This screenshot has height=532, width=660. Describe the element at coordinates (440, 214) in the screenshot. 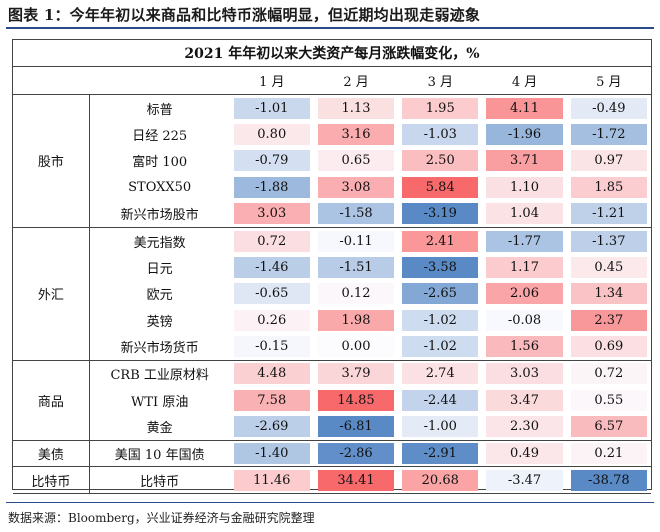

I see `value-cell: -3.19` at that location.